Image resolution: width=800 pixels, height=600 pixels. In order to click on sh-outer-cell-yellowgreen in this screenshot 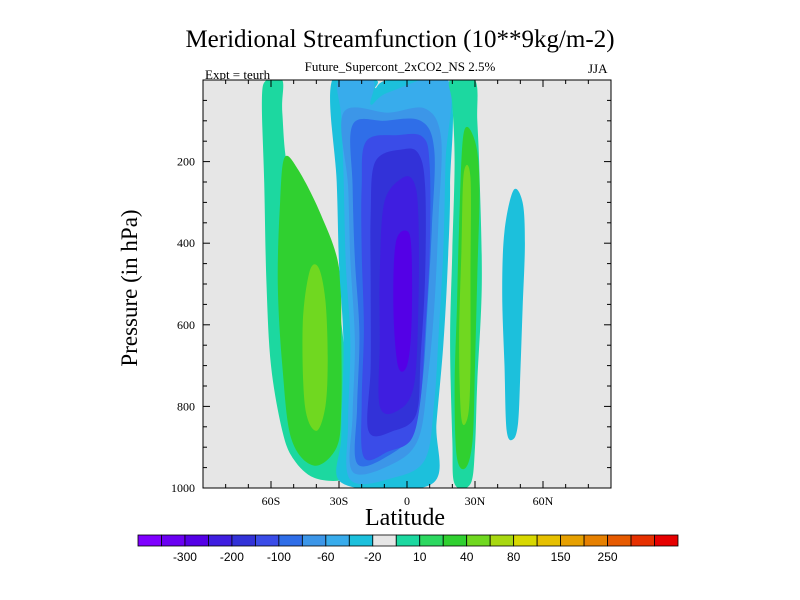, I will do `click(315, 347)`.